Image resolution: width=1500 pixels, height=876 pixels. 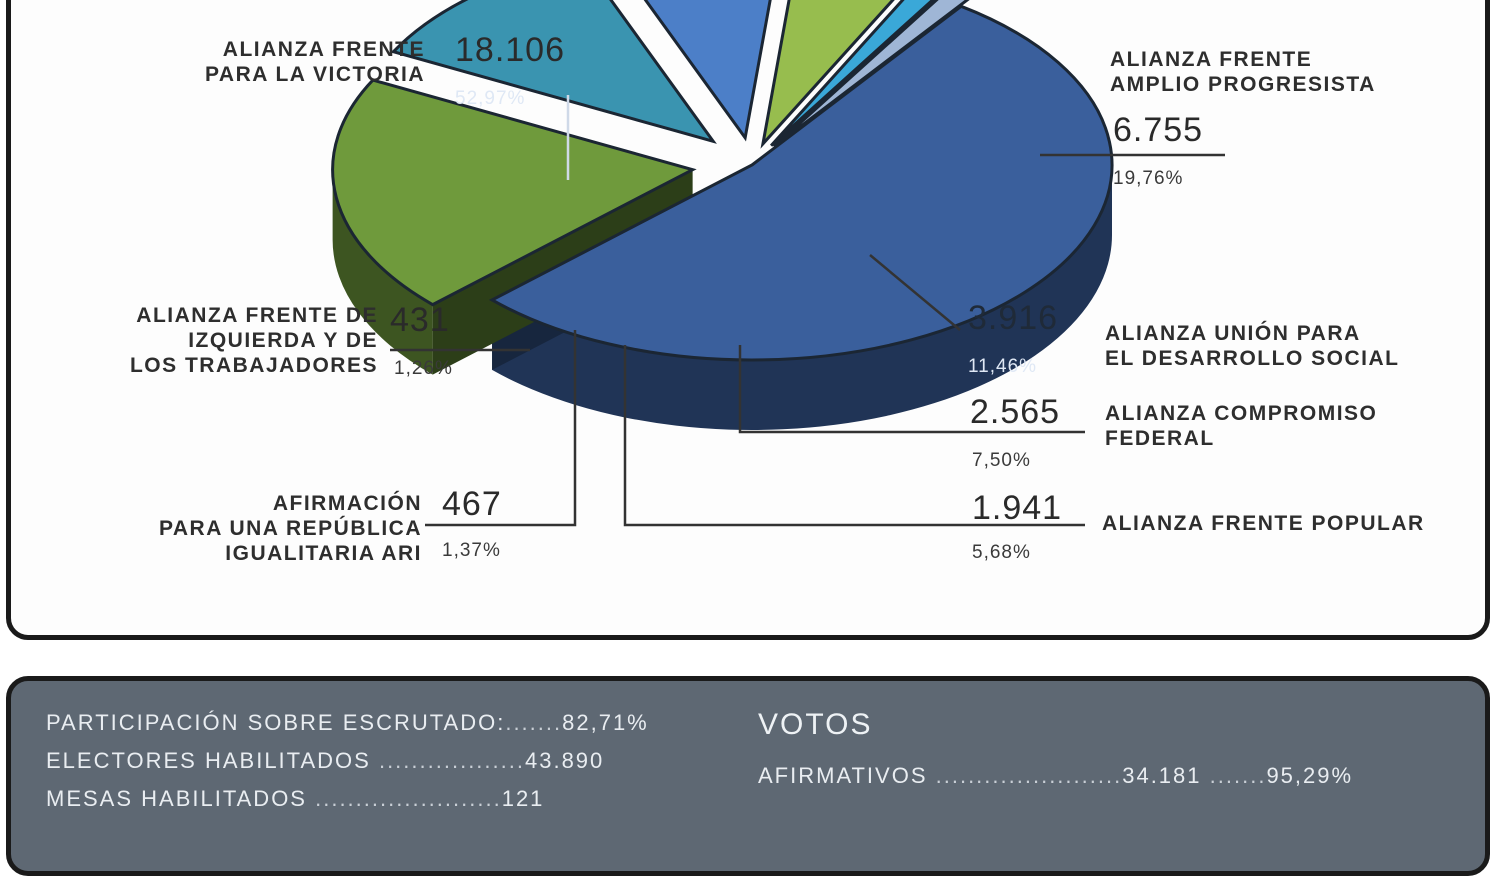 What do you see at coordinates (1013, 318) in the screenshot?
I see `votes-uds: 3.916` at bounding box center [1013, 318].